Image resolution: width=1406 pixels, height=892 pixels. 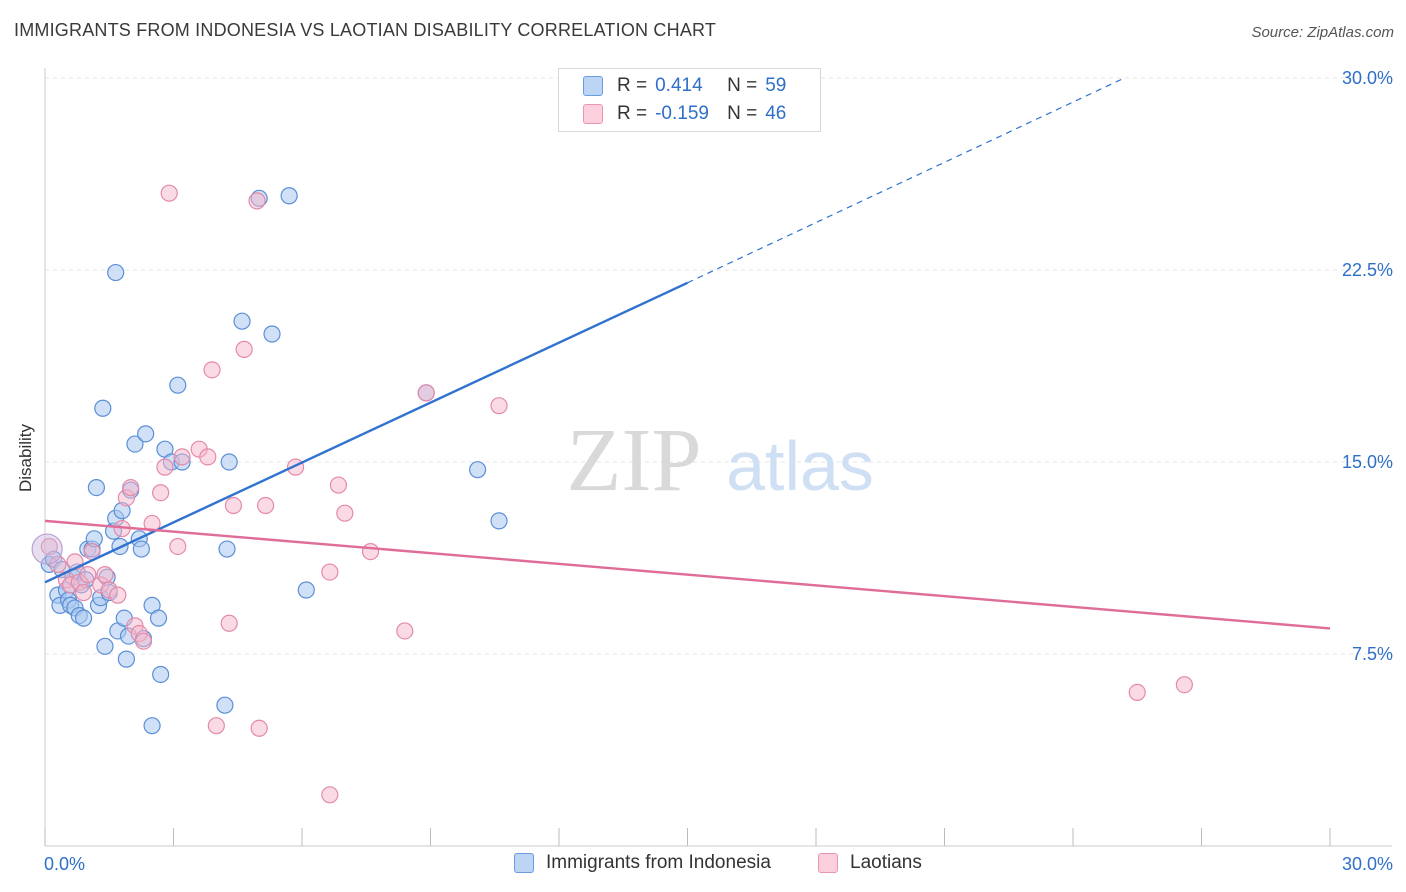 I want to click on y-tick-label-1: 15.0%, so click(x=1367, y=462).